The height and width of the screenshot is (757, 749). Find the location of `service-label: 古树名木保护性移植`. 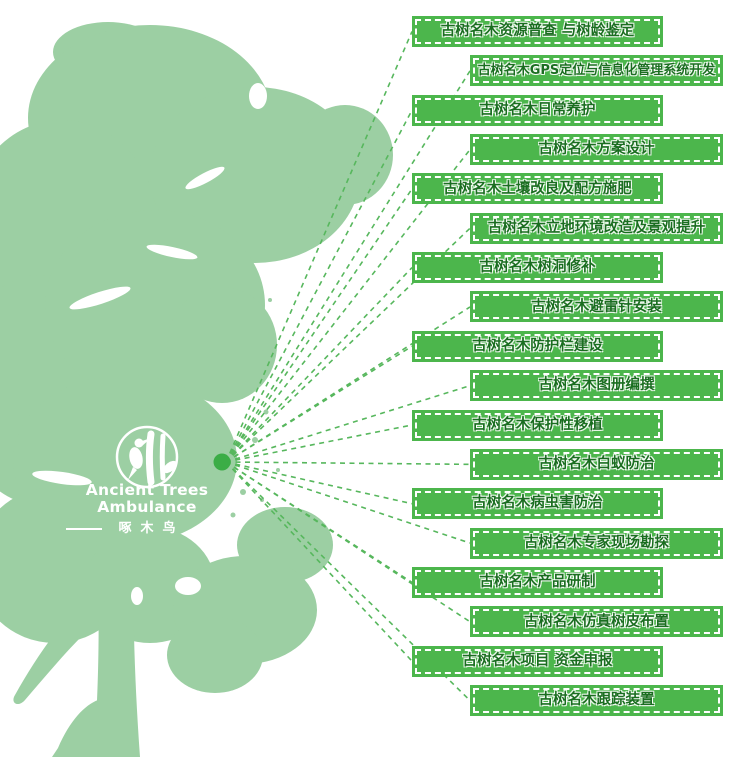

service-label: 古树名木保护性移植 is located at coordinates (537, 424).